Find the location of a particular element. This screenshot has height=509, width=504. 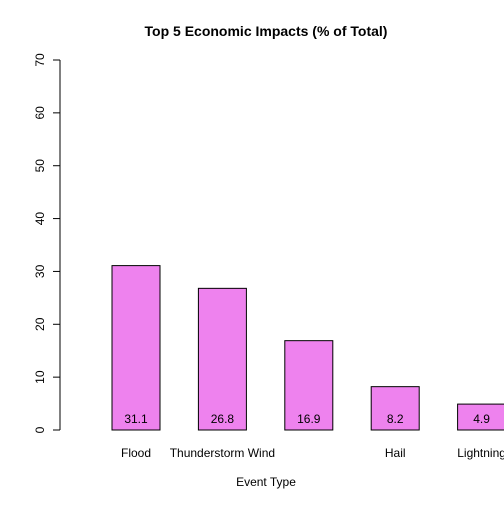

y-axis: 0 10 20 30 40 50 60 70 is located at coordinates (46, 243).